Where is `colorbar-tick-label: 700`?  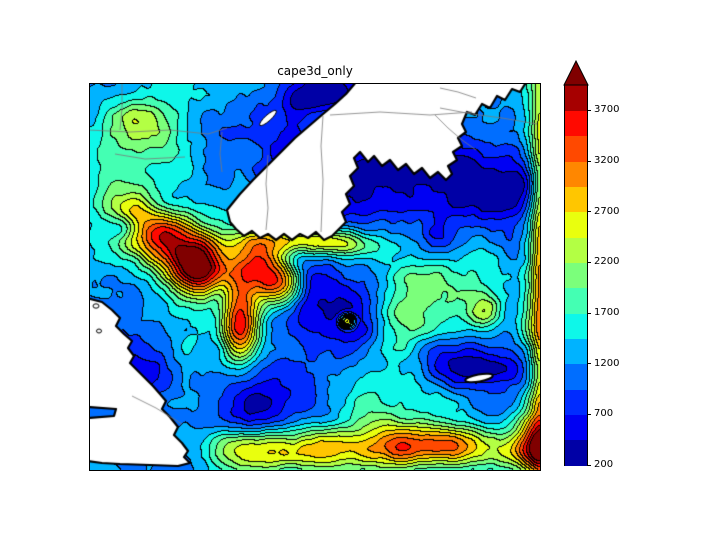 colorbar-tick-label: 700 is located at coordinates (604, 414).